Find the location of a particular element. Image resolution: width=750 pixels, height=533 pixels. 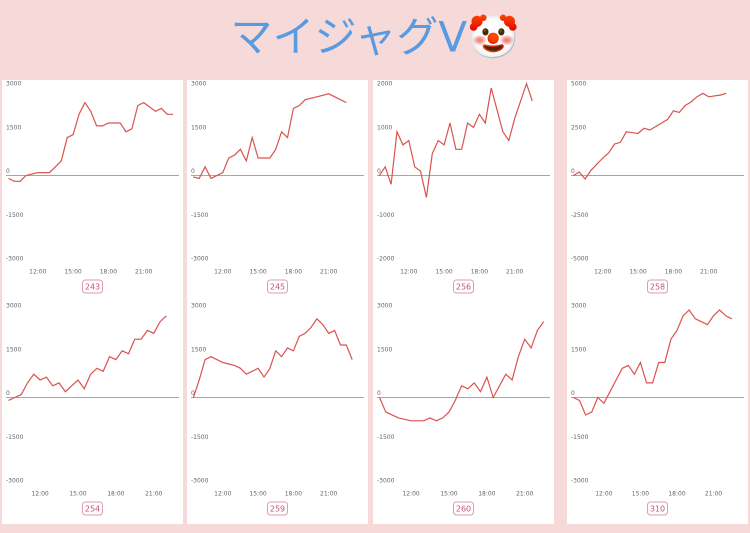

chart-label: 254 is located at coordinates (92, 509).